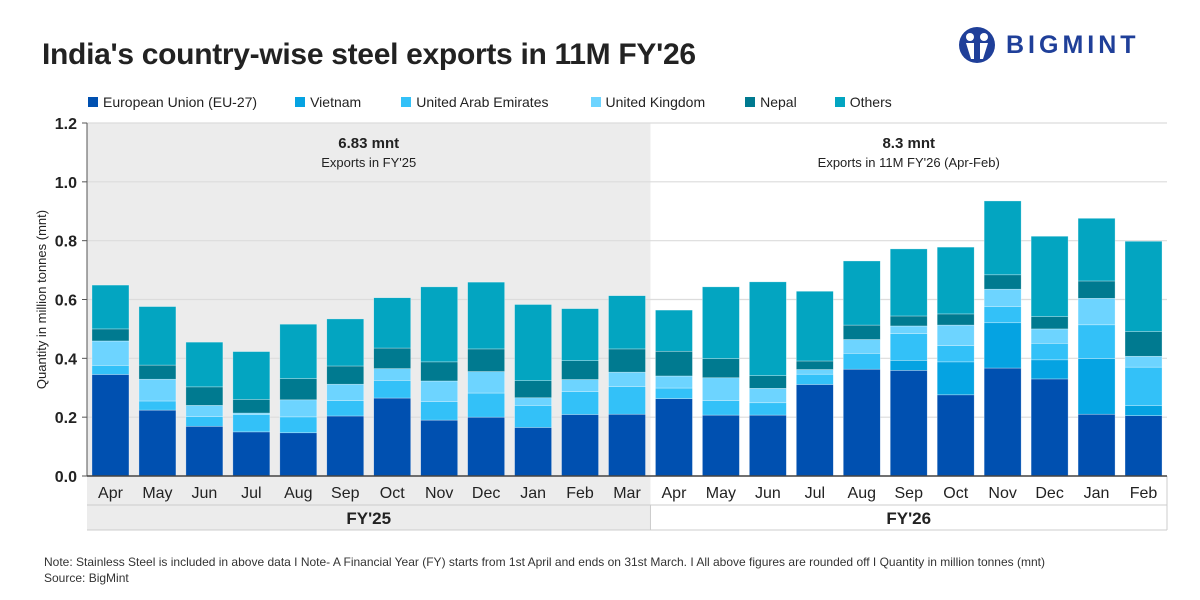 This screenshot has width=1200, height=600. I want to click on x-tick-label: Jul, so click(815, 493).